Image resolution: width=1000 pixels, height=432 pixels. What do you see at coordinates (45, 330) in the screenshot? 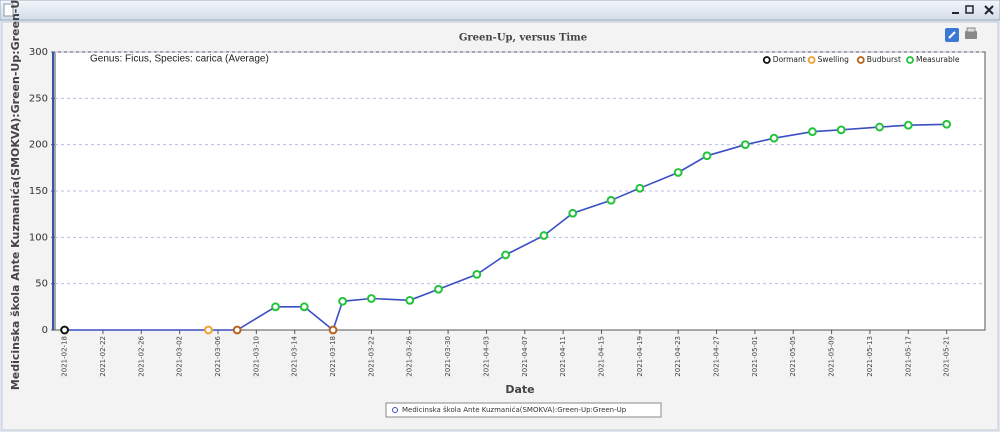
I see `y-tick-label: 0` at bounding box center [45, 330].